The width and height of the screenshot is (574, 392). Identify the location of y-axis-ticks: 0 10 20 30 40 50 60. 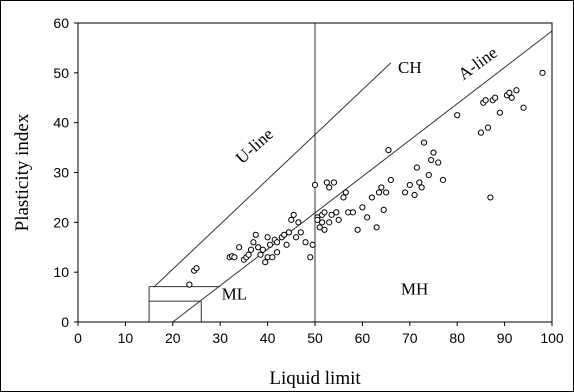
(65, 172).